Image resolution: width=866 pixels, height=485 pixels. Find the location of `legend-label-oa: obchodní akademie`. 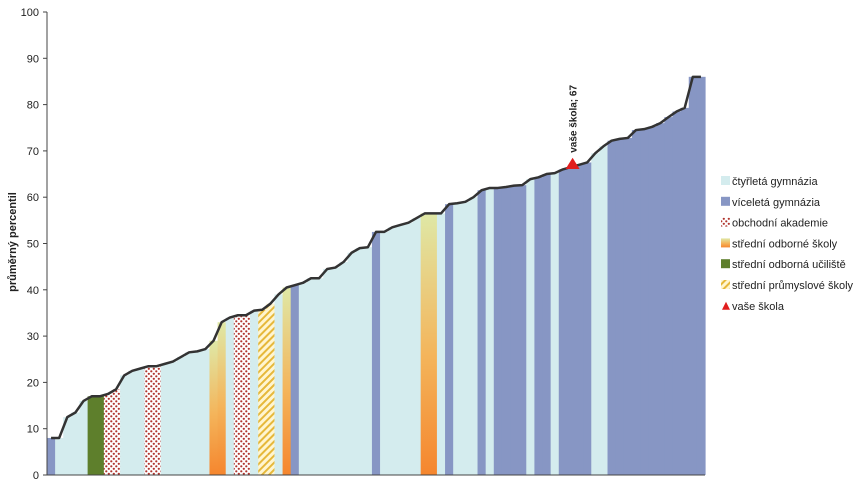

legend-label-oa: obchodní akademie is located at coordinates (780, 224).